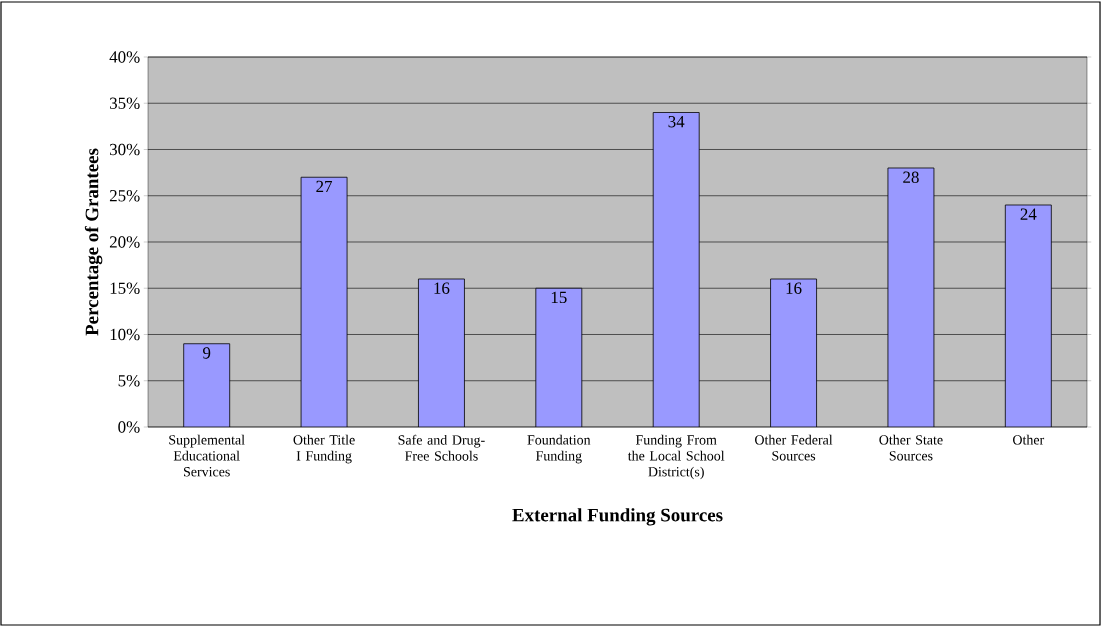  Describe the element at coordinates (207, 353) in the screenshot. I see `data-label: 9` at that location.